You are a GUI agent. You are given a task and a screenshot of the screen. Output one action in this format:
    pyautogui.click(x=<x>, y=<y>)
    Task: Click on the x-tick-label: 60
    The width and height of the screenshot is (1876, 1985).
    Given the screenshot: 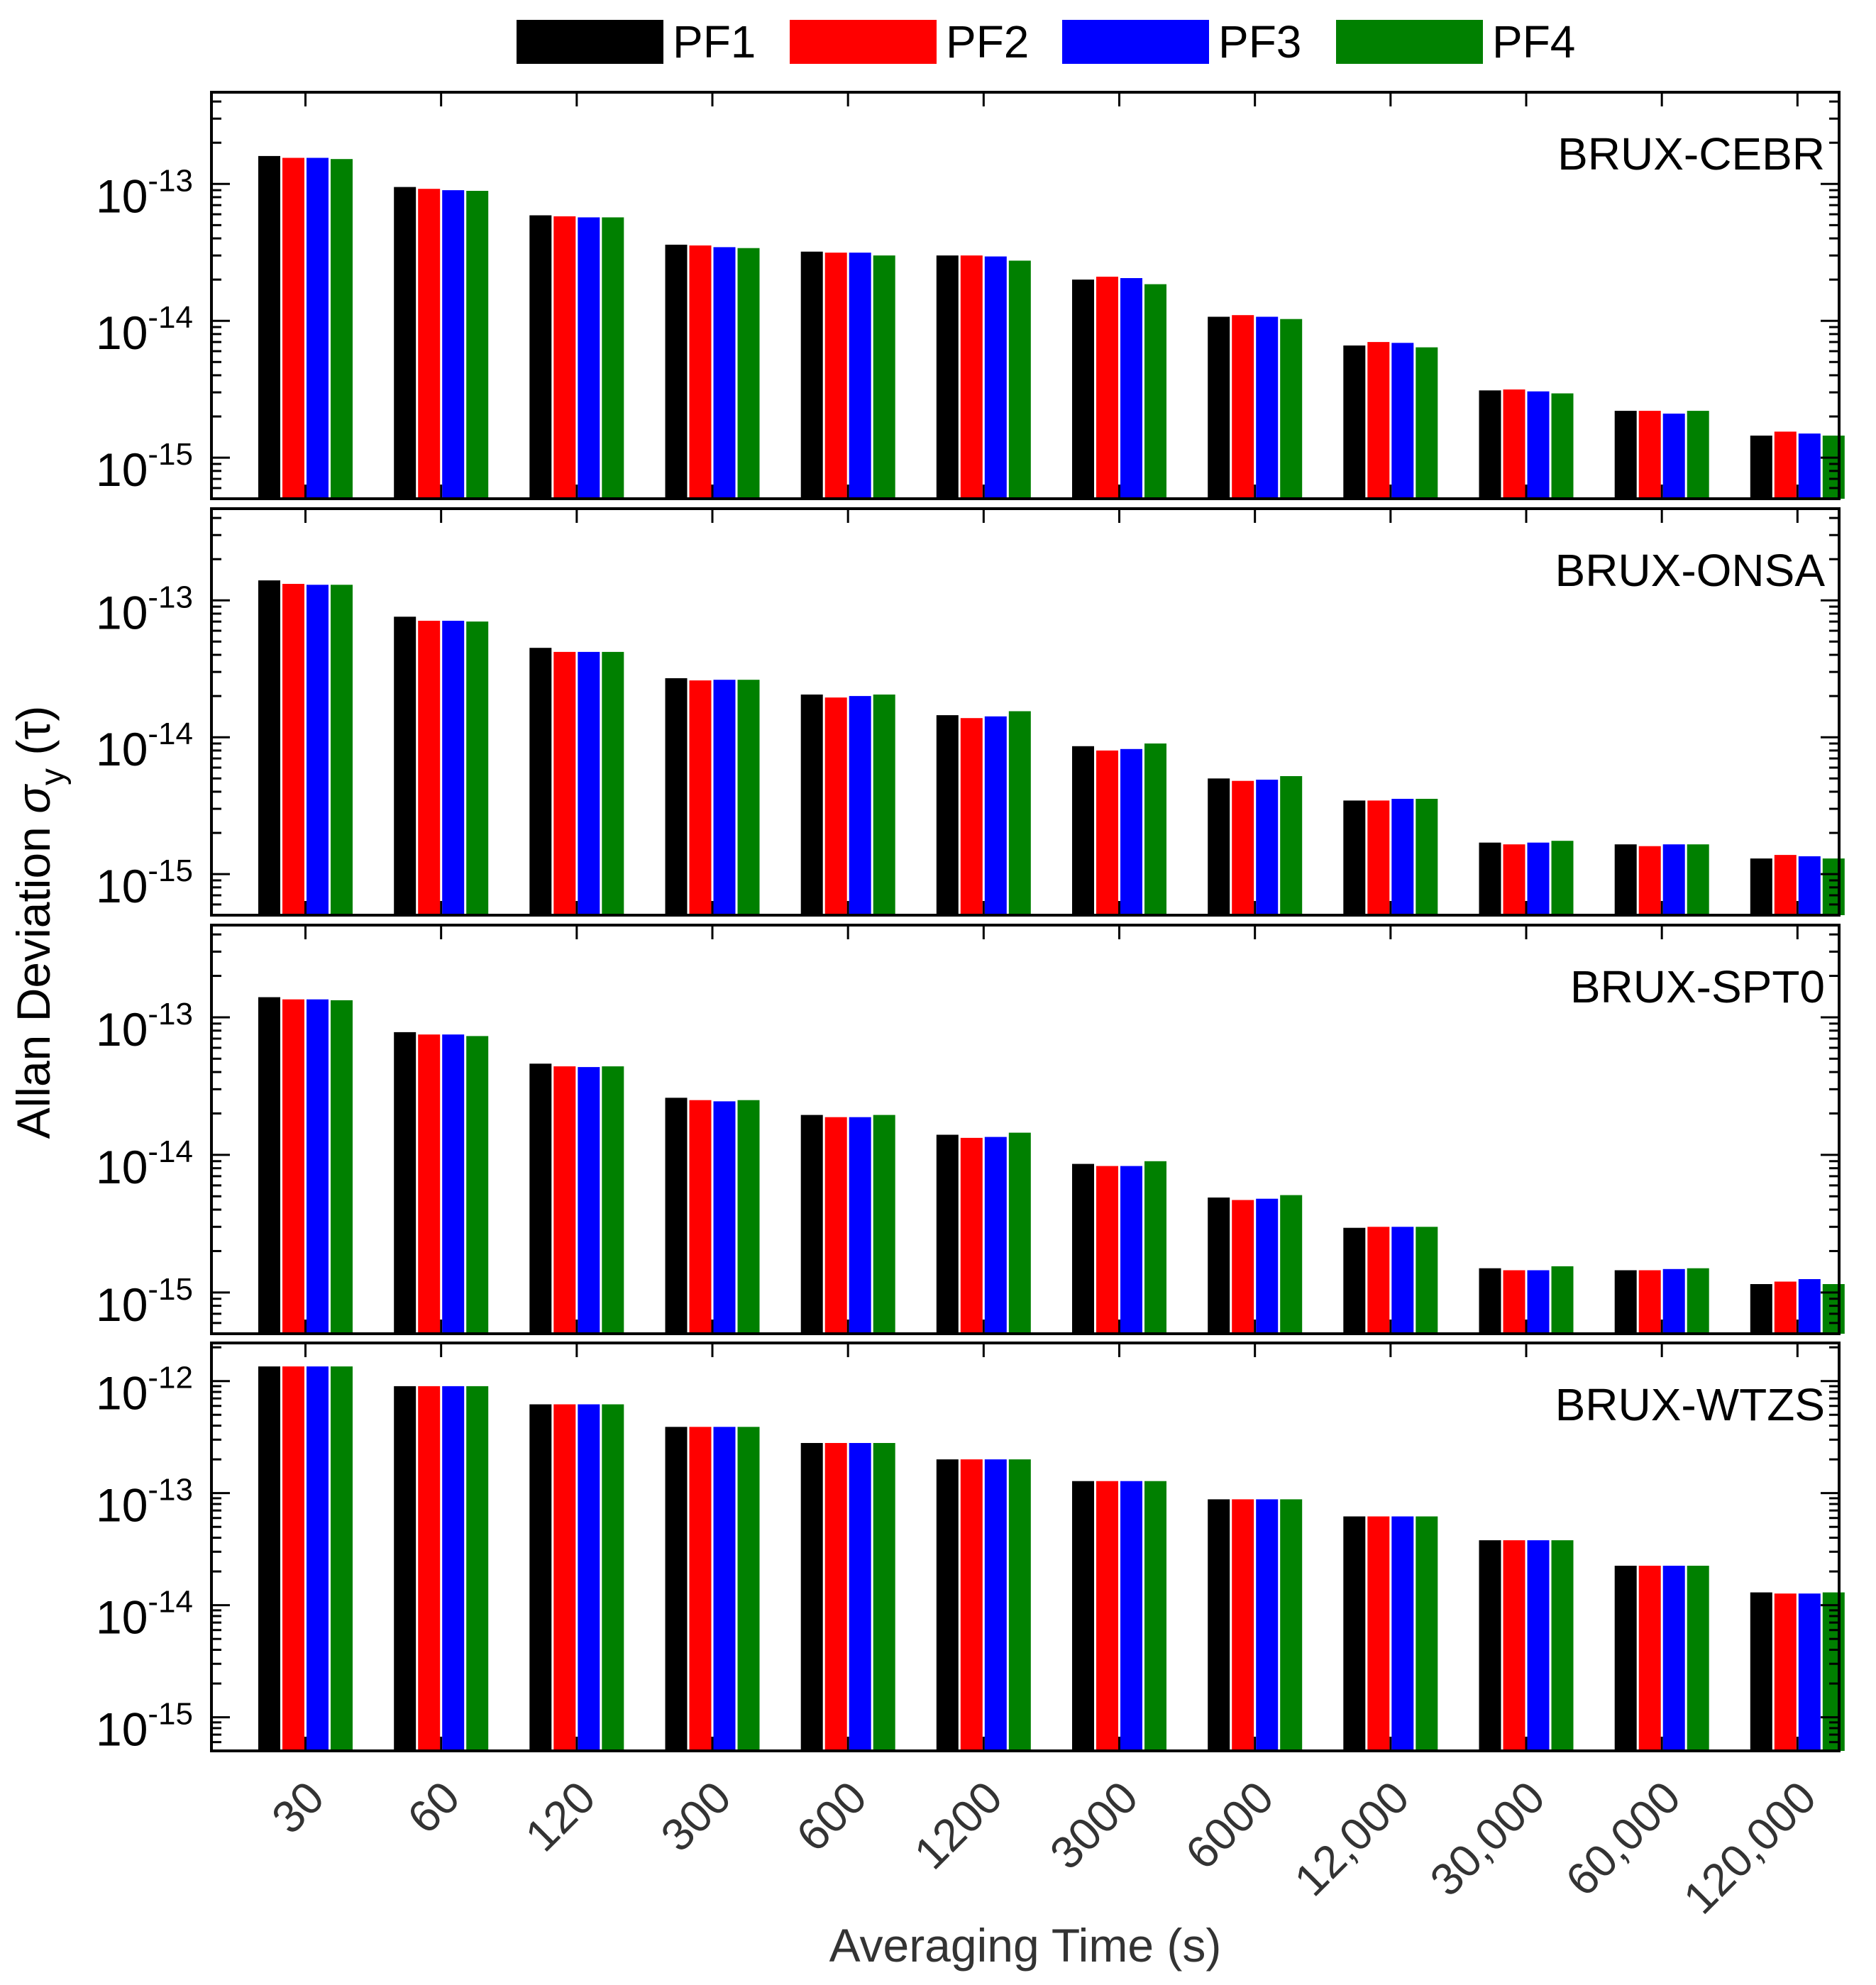 What is the action you would take?
    pyautogui.click(x=433, y=1807)
    